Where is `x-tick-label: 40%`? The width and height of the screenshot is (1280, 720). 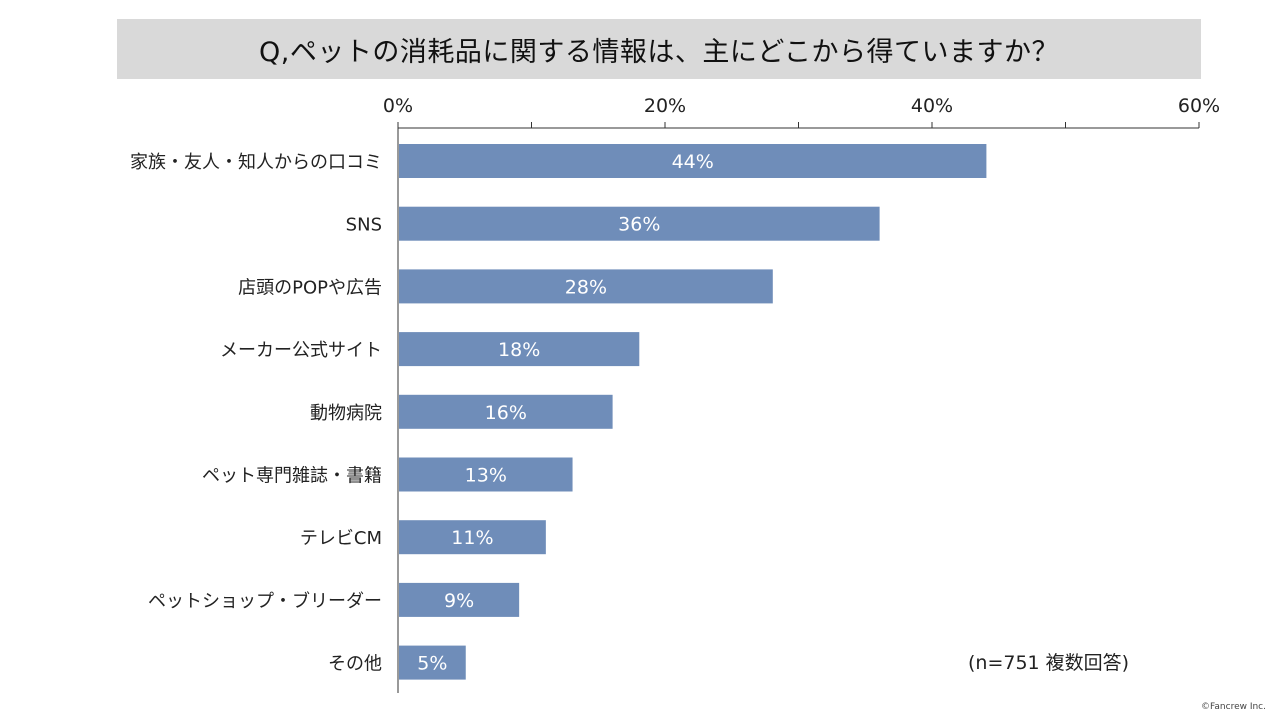 x-tick-label: 40% is located at coordinates (932, 106).